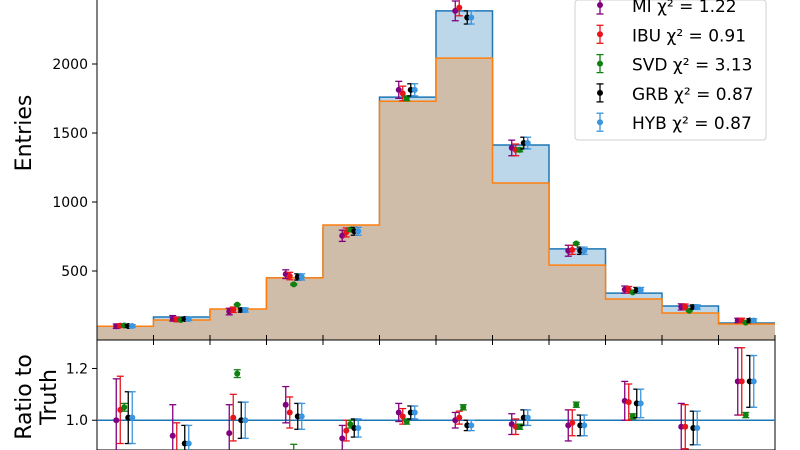 Image resolution: width=800 pixels, height=450 pixels. What do you see at coordinates (600, 5) in the screenshot?
I see `legend-mi-symbol-marker` at bounding box center [600, 5].